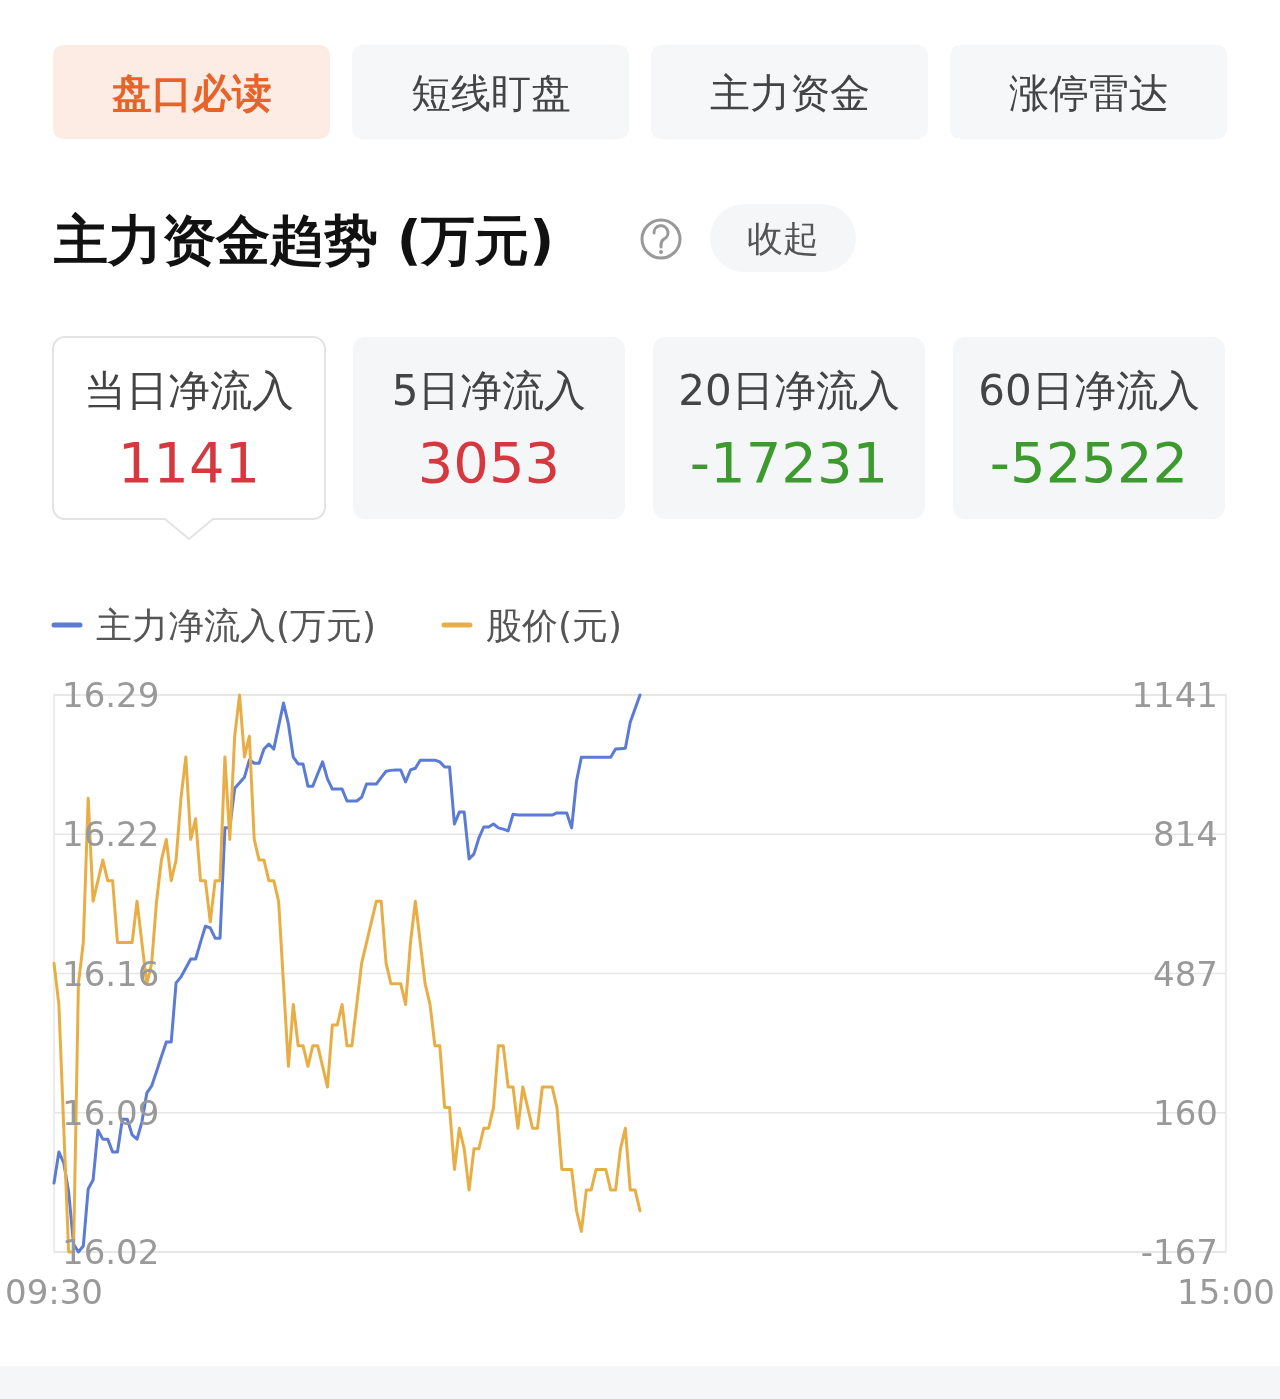  I want to click on text: 盘口必读, so click(191, 93).